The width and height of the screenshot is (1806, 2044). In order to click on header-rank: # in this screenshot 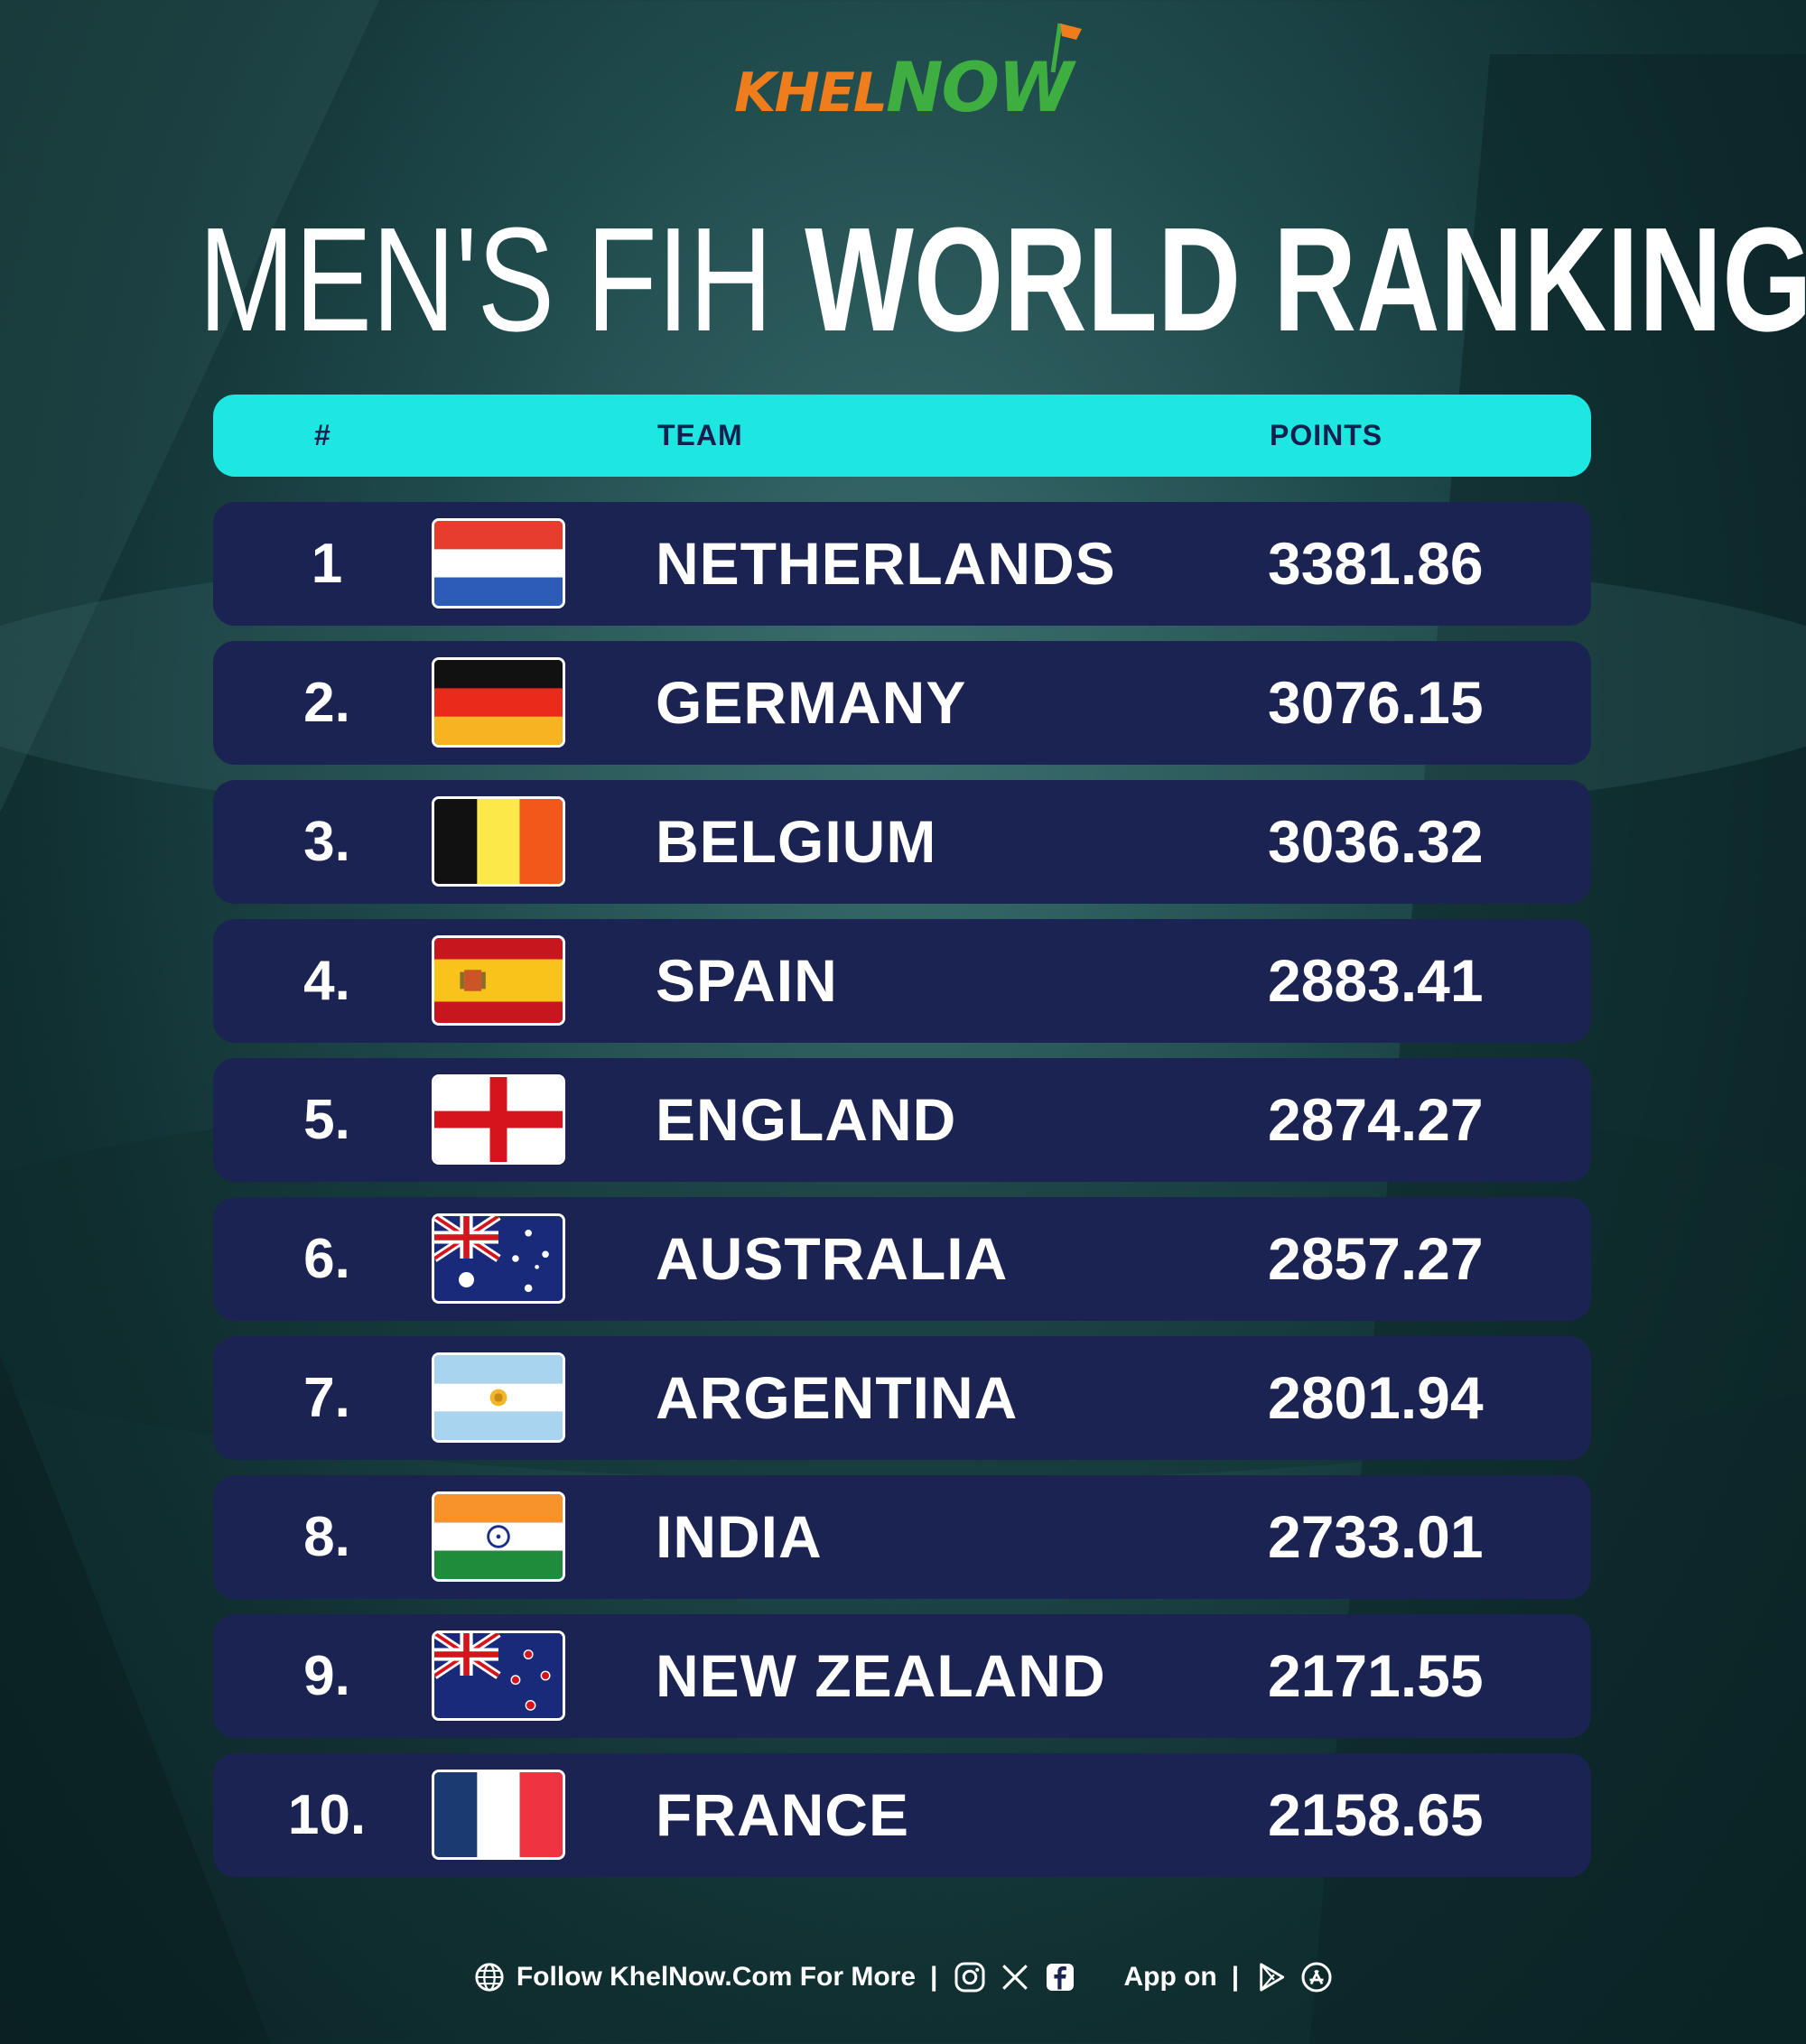, I will do `click(323, 435)`.